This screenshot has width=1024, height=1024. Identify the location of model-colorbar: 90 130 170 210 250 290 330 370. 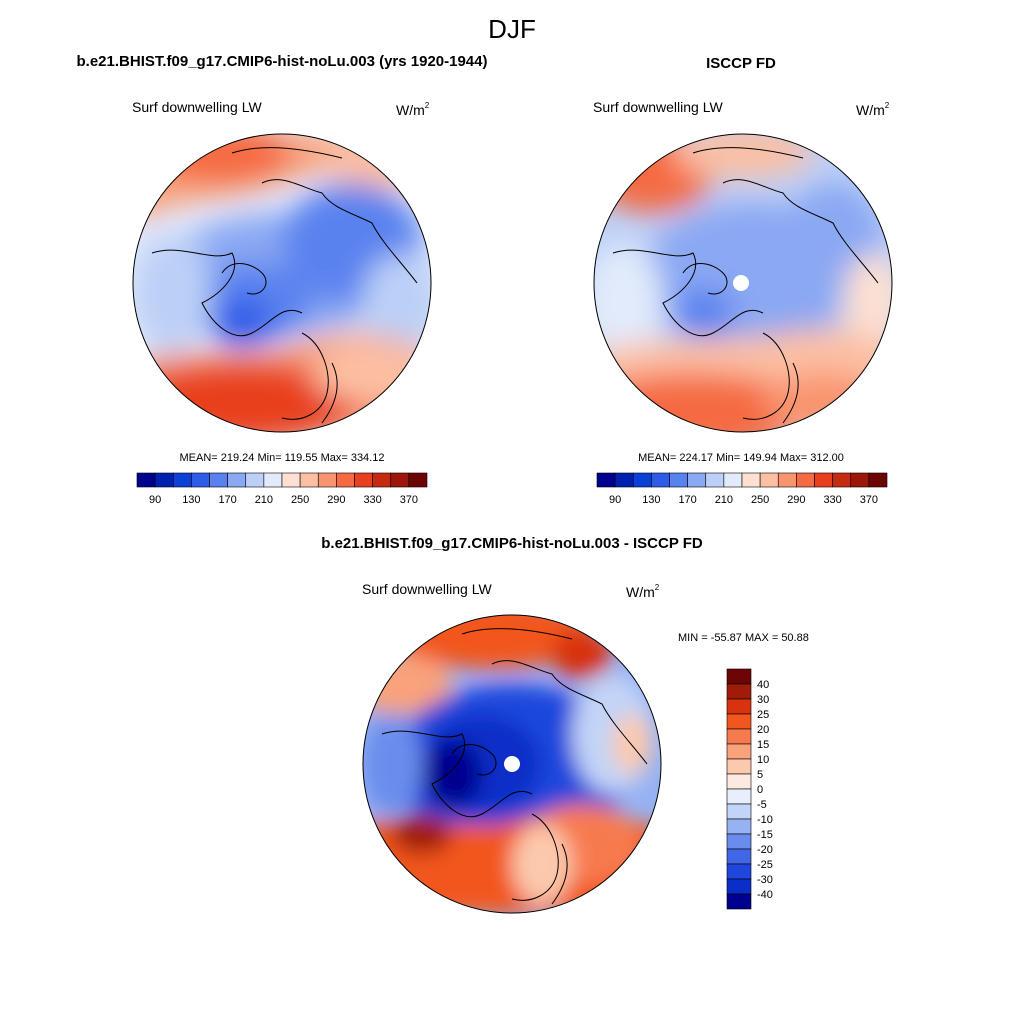
(282, 489).